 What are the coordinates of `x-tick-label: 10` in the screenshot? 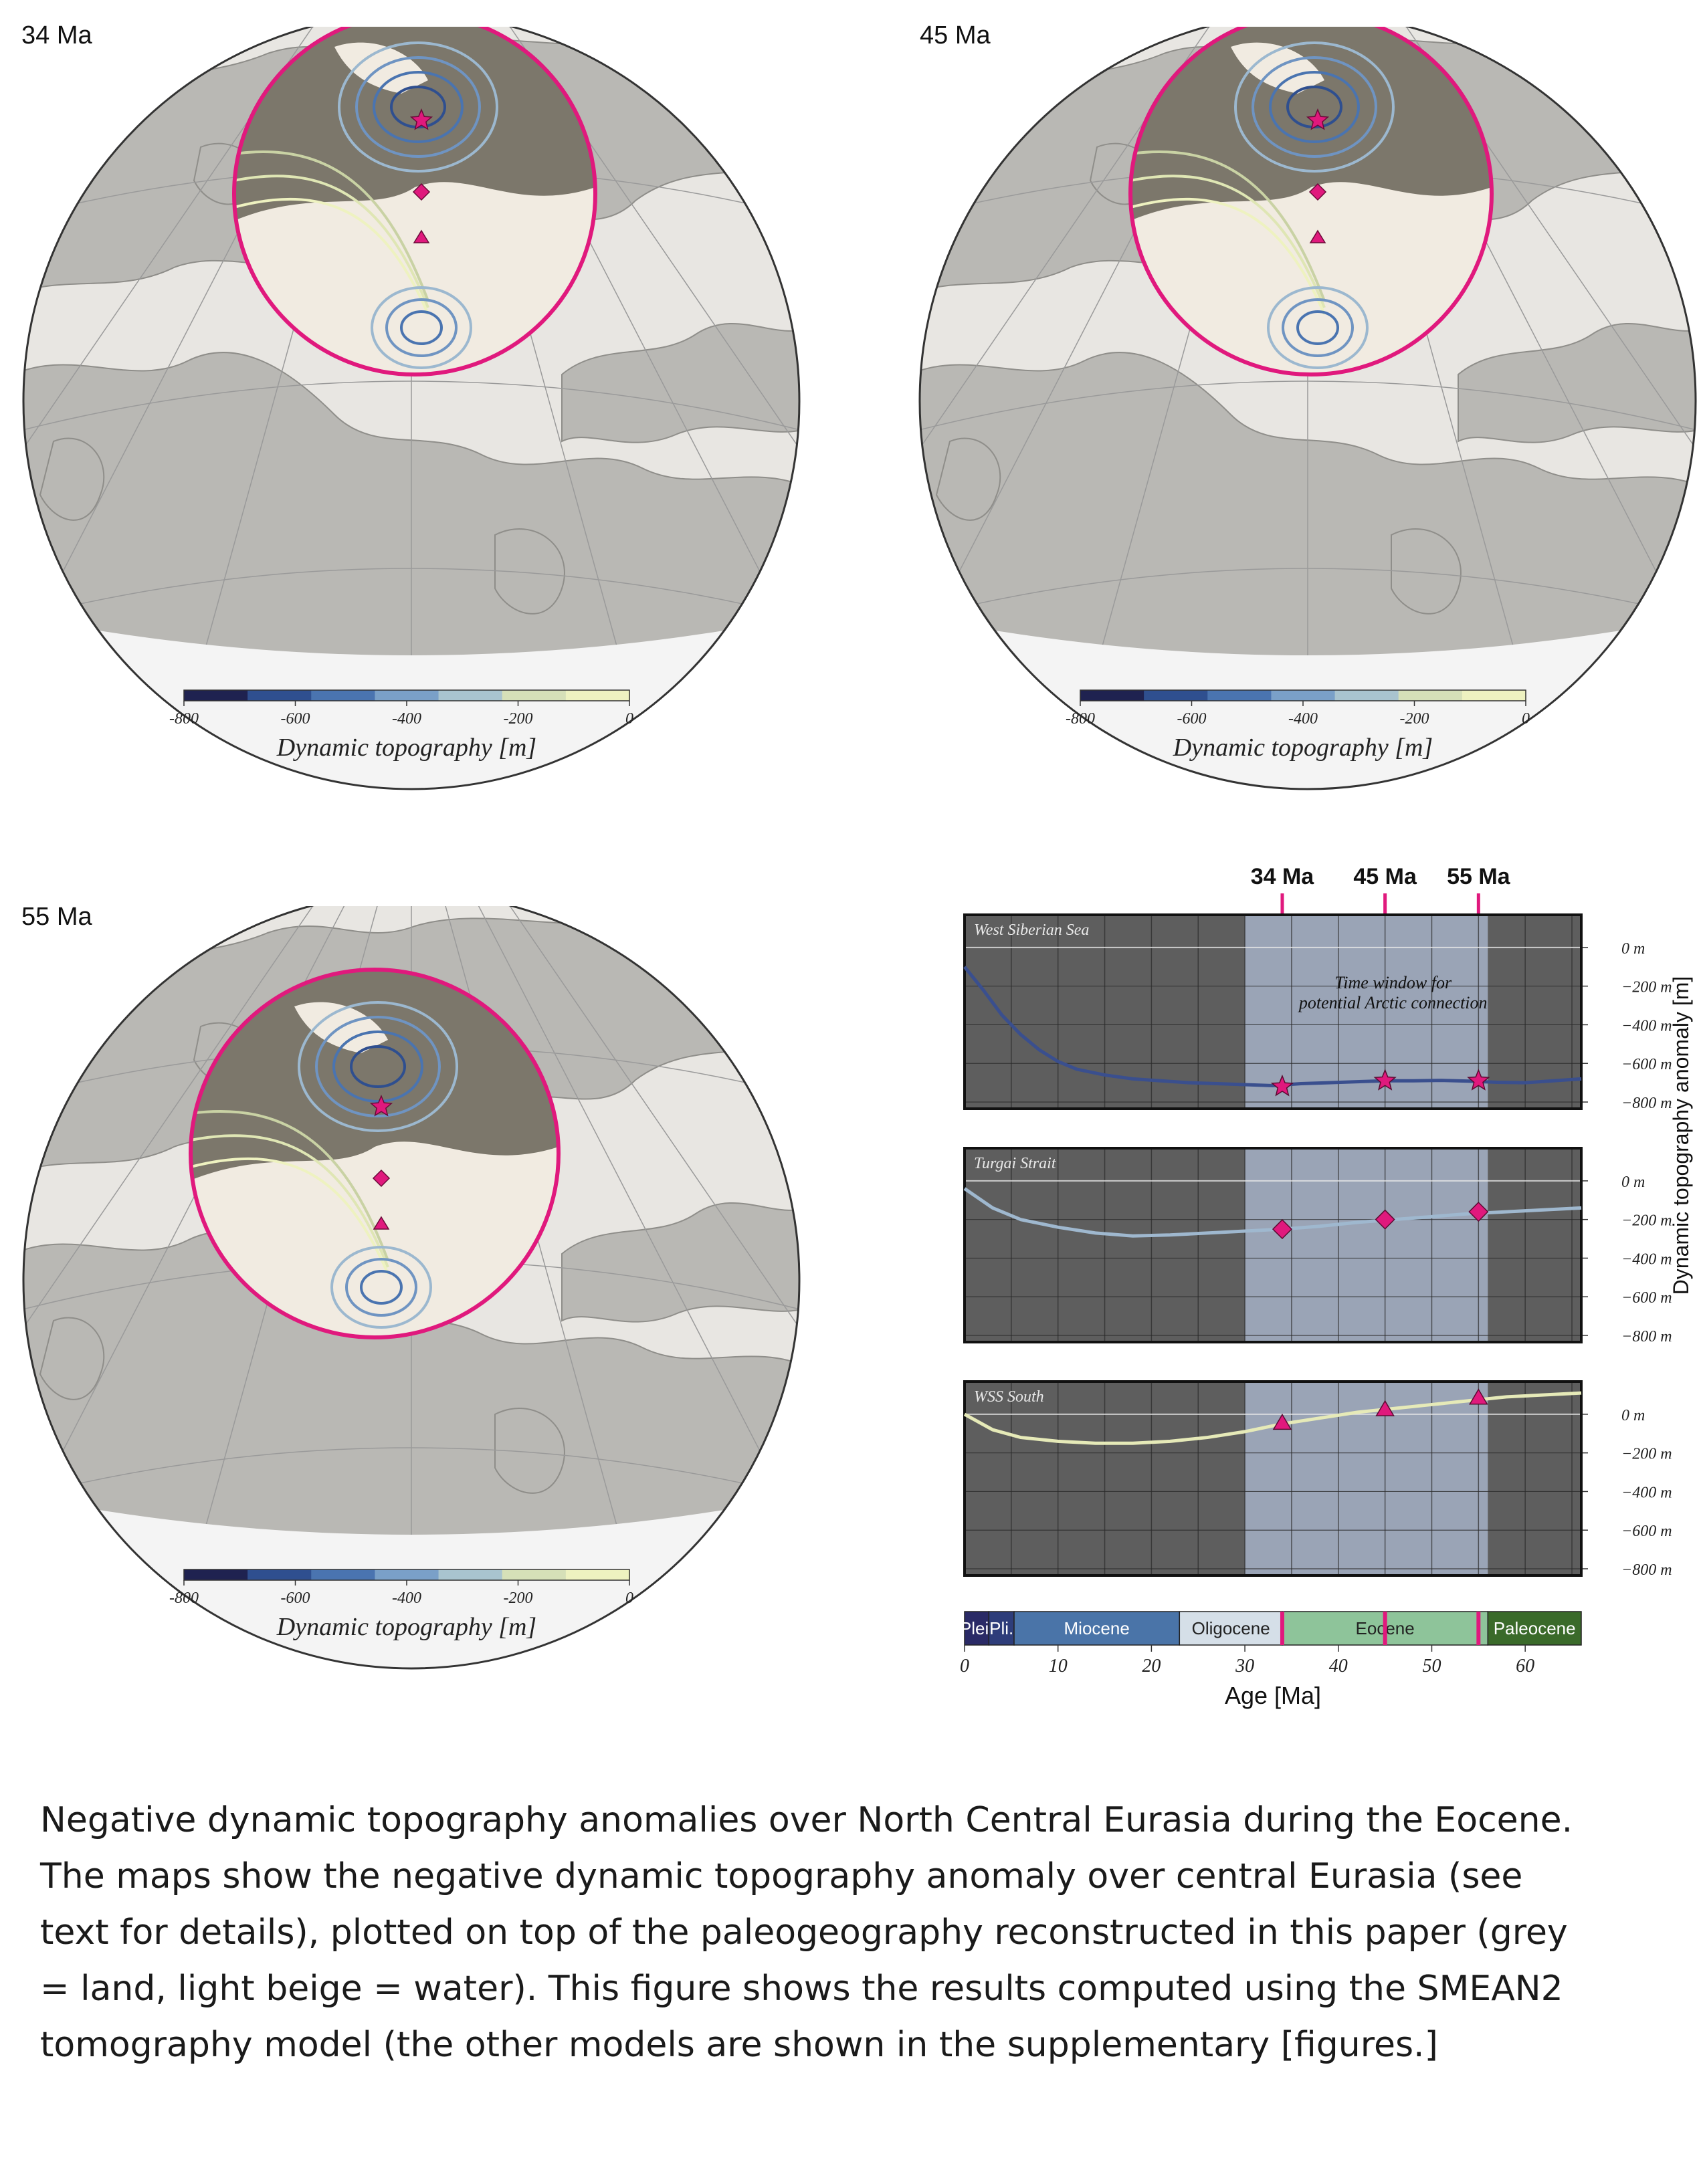 It's located at (1058, 1666).